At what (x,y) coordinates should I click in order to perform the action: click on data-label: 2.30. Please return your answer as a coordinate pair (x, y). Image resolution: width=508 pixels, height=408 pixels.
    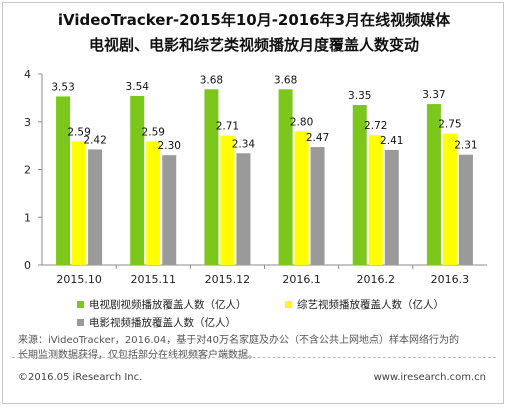
    Looking at the image, I should click on (169, 146).